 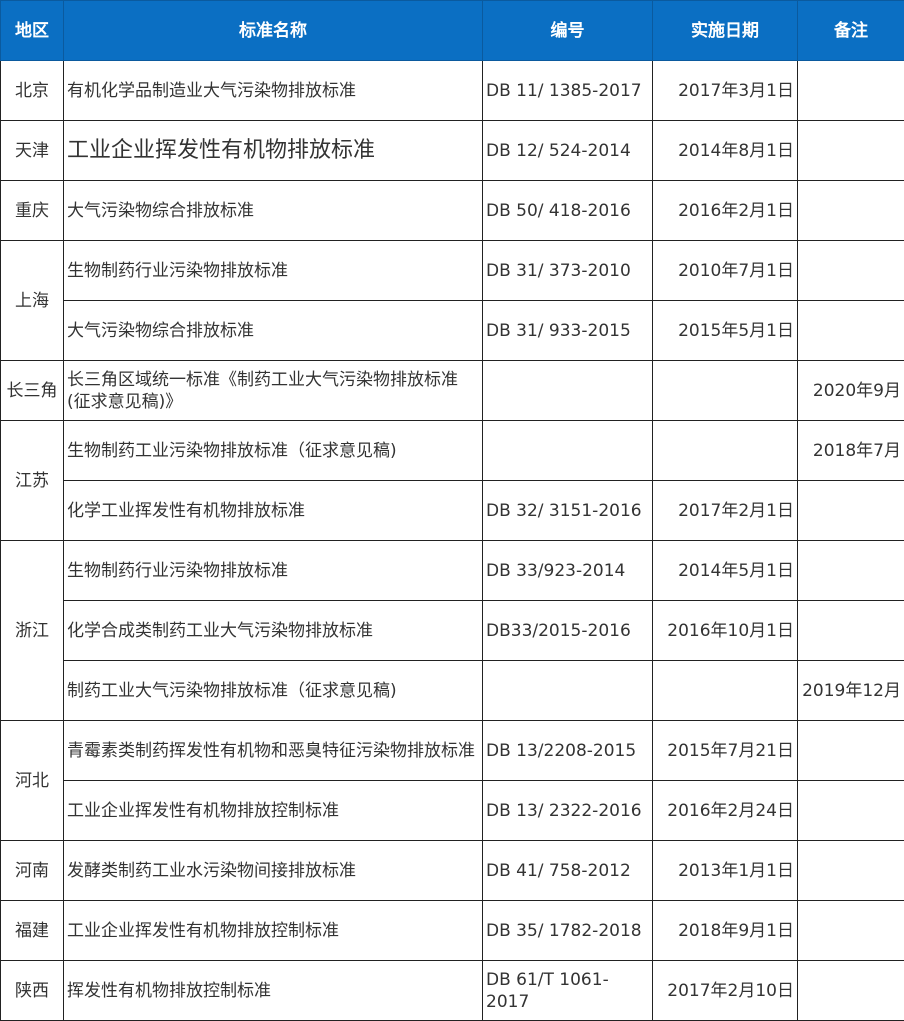 I want to click on standard-code-cell: DB 11/ 1385-2017, so click(x=567, y=90).